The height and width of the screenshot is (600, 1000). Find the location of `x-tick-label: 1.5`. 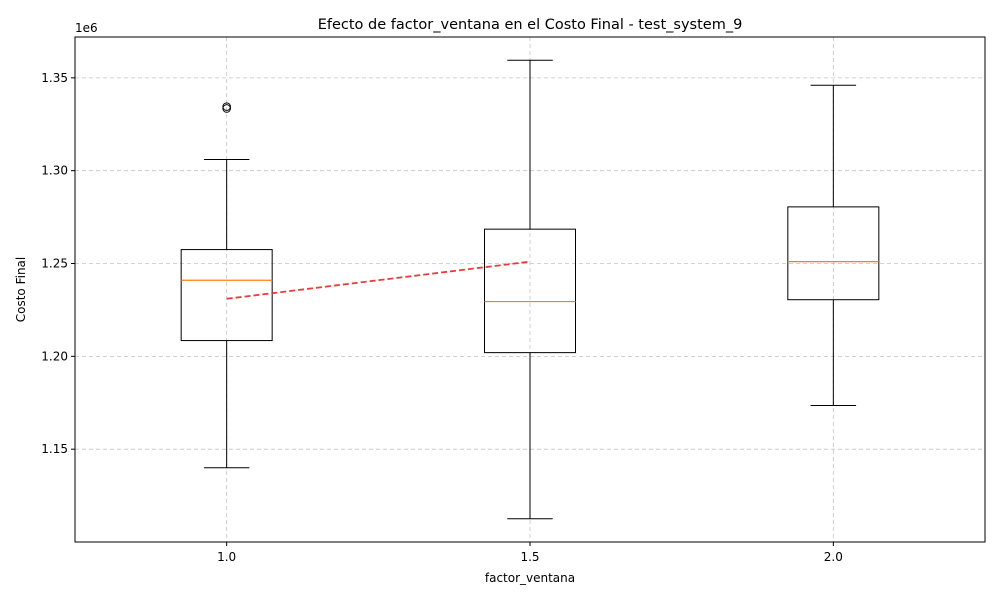

x-tick-label: 1.5 is located at coordinates (529, 557).